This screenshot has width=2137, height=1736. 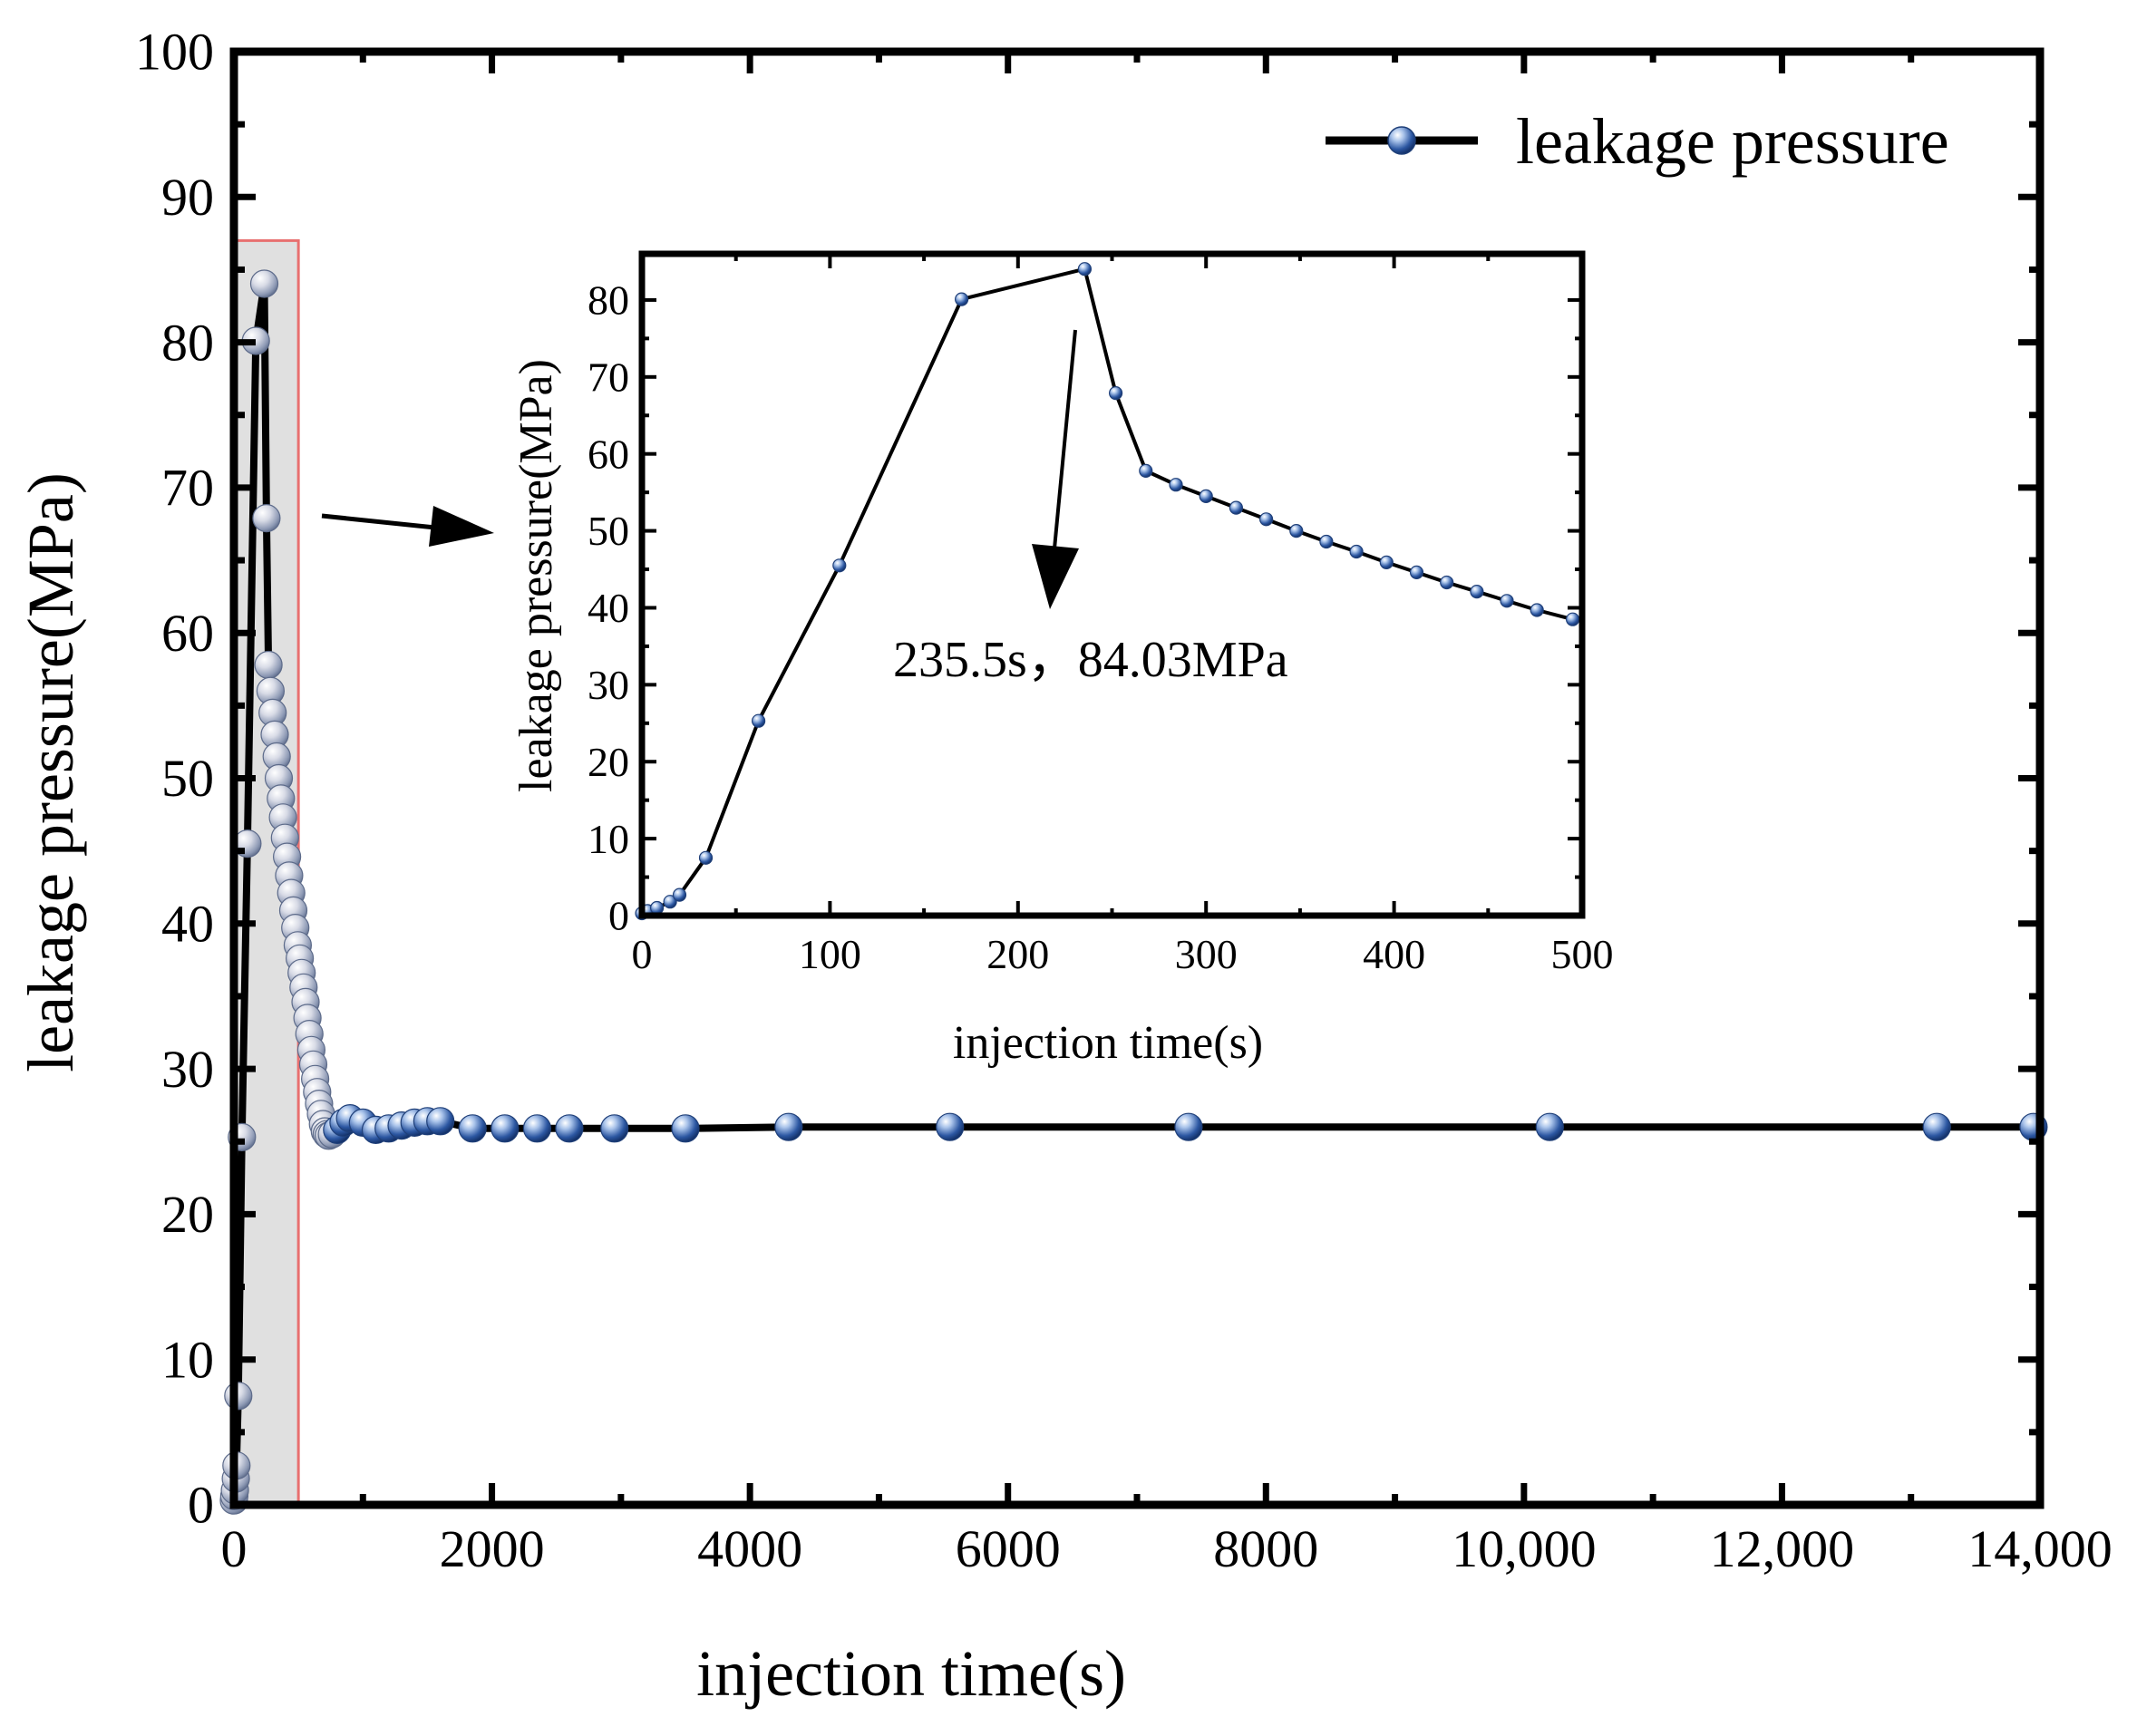 I want to click on inset-y-tick-label: 60, so click(x=609, y=454).